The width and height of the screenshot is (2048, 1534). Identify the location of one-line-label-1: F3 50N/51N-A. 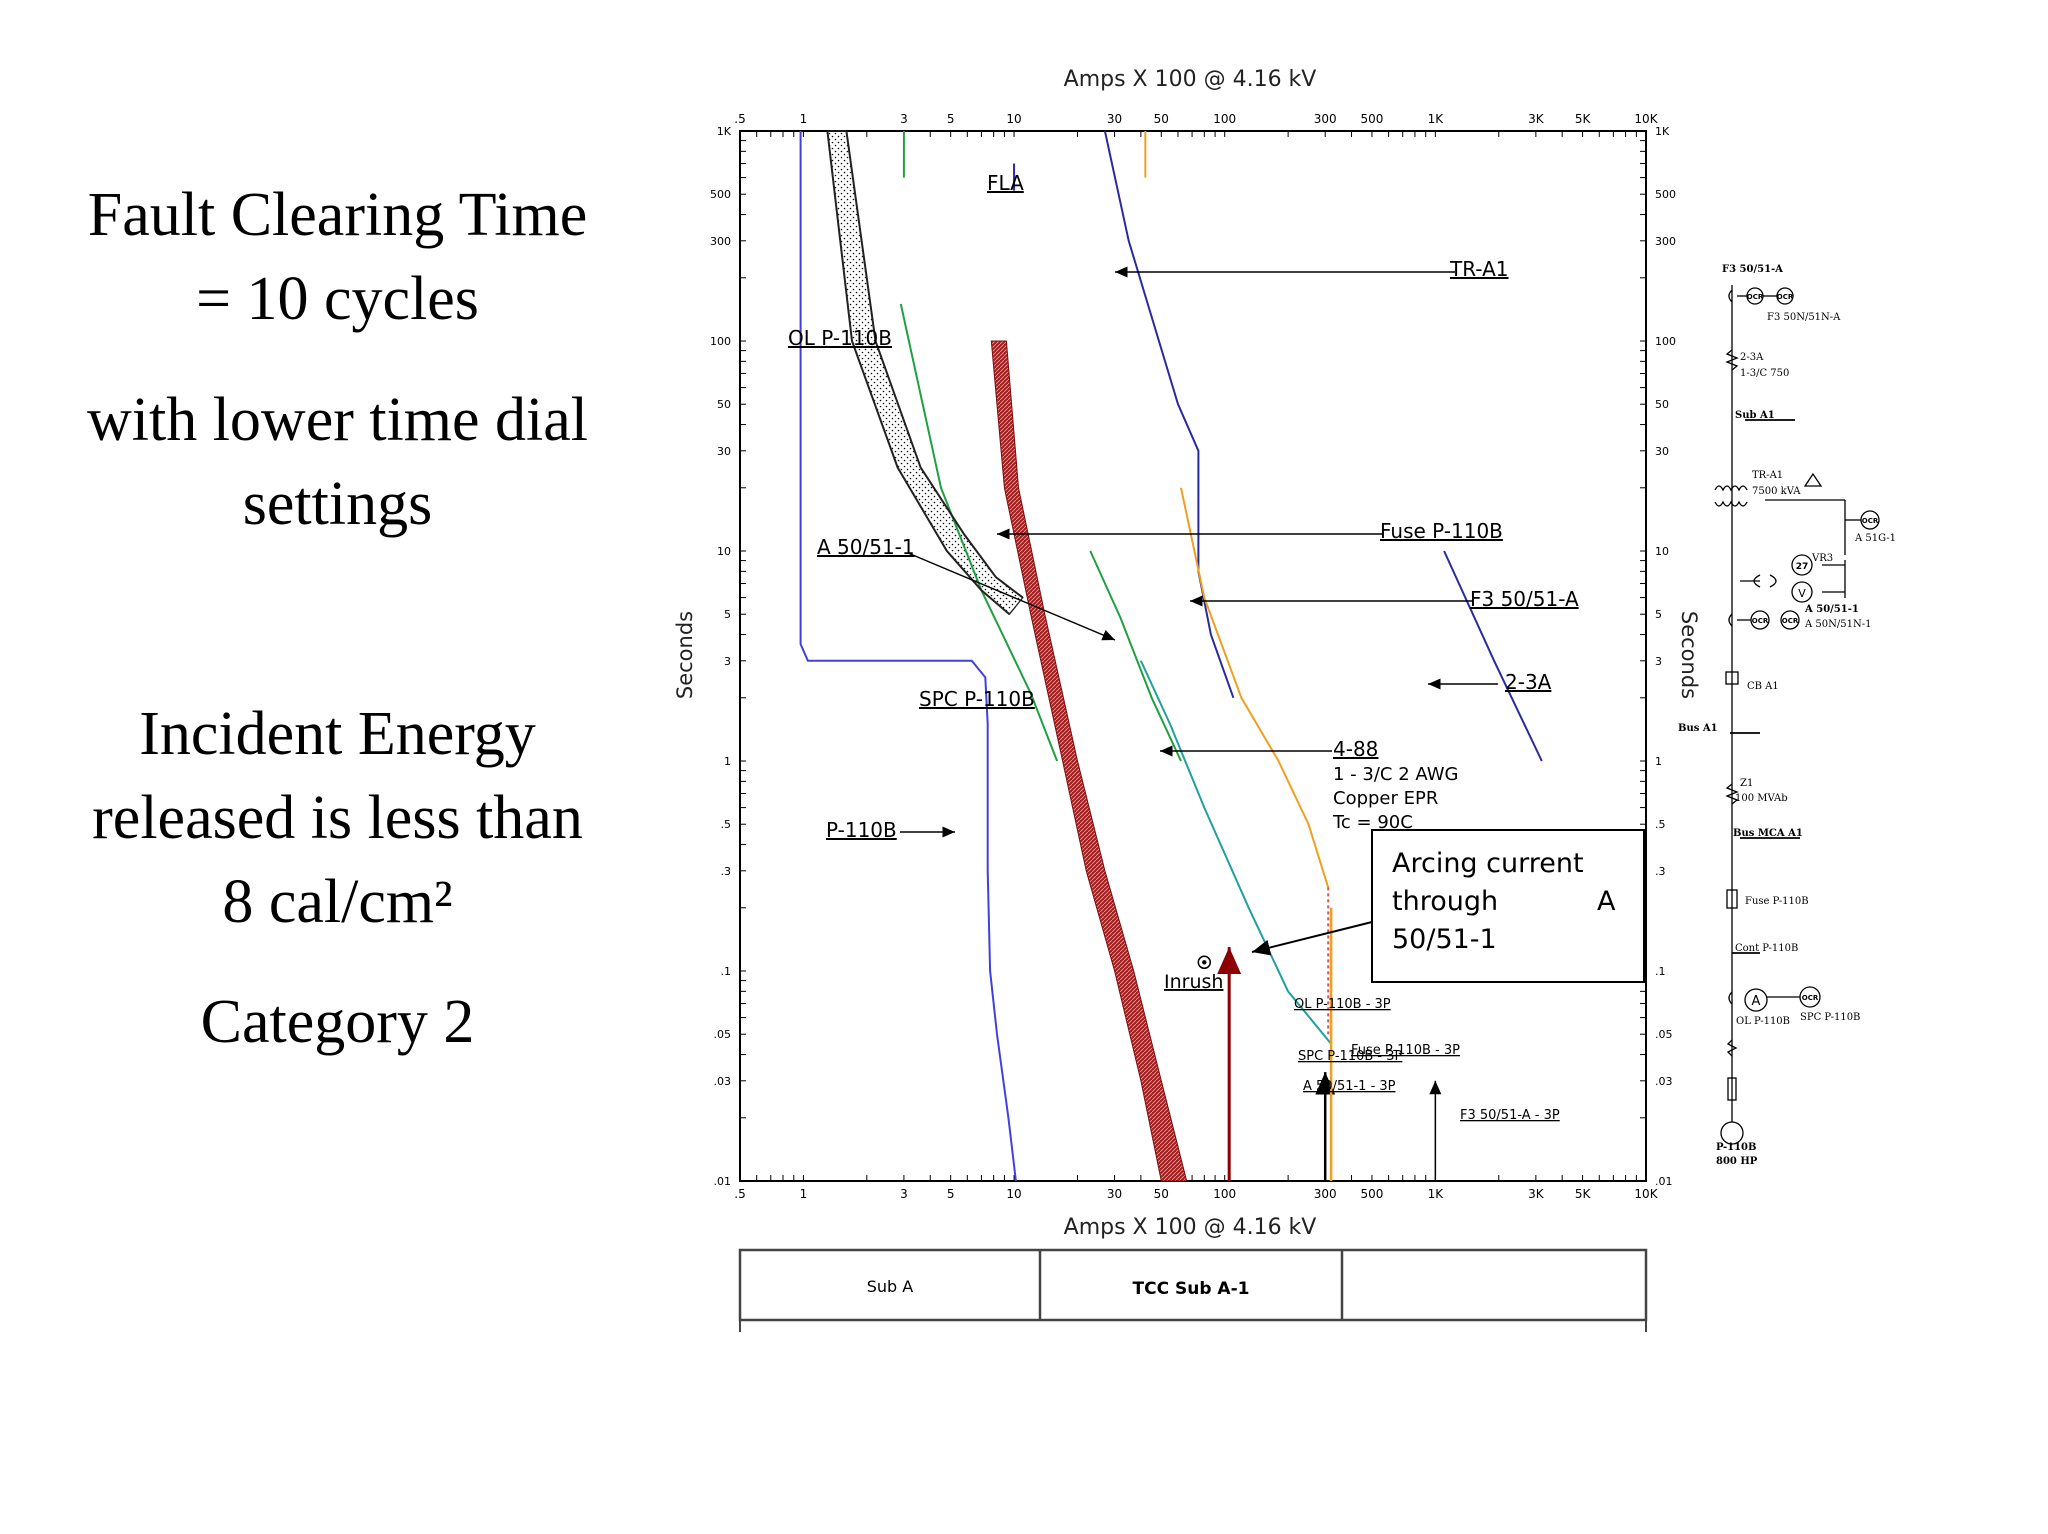
(1804, 317).